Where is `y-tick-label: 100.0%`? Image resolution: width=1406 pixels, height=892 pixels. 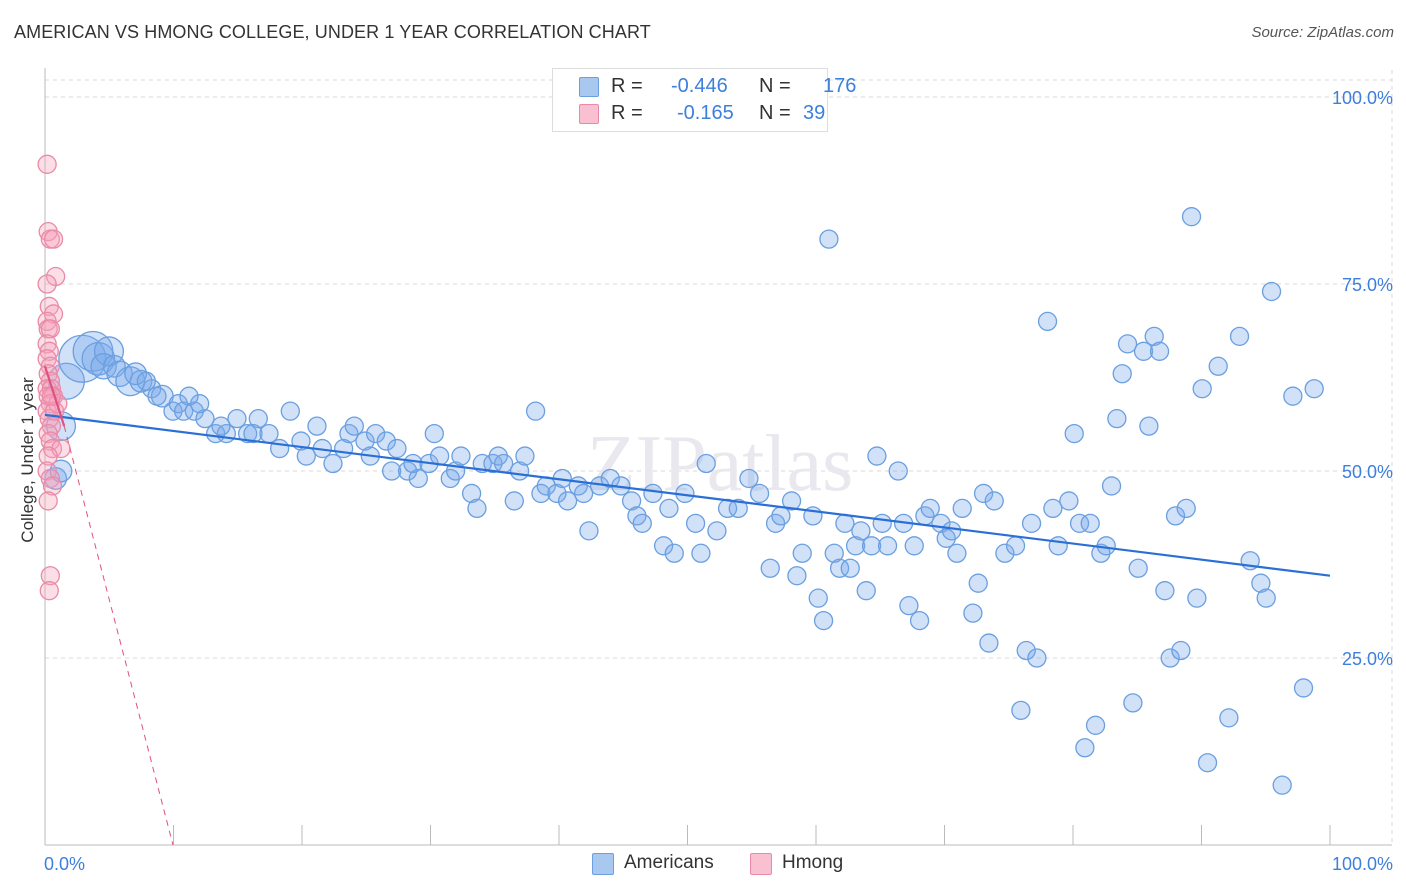
y-tick-label: 100.0% is located at coordinates (1362, 98).